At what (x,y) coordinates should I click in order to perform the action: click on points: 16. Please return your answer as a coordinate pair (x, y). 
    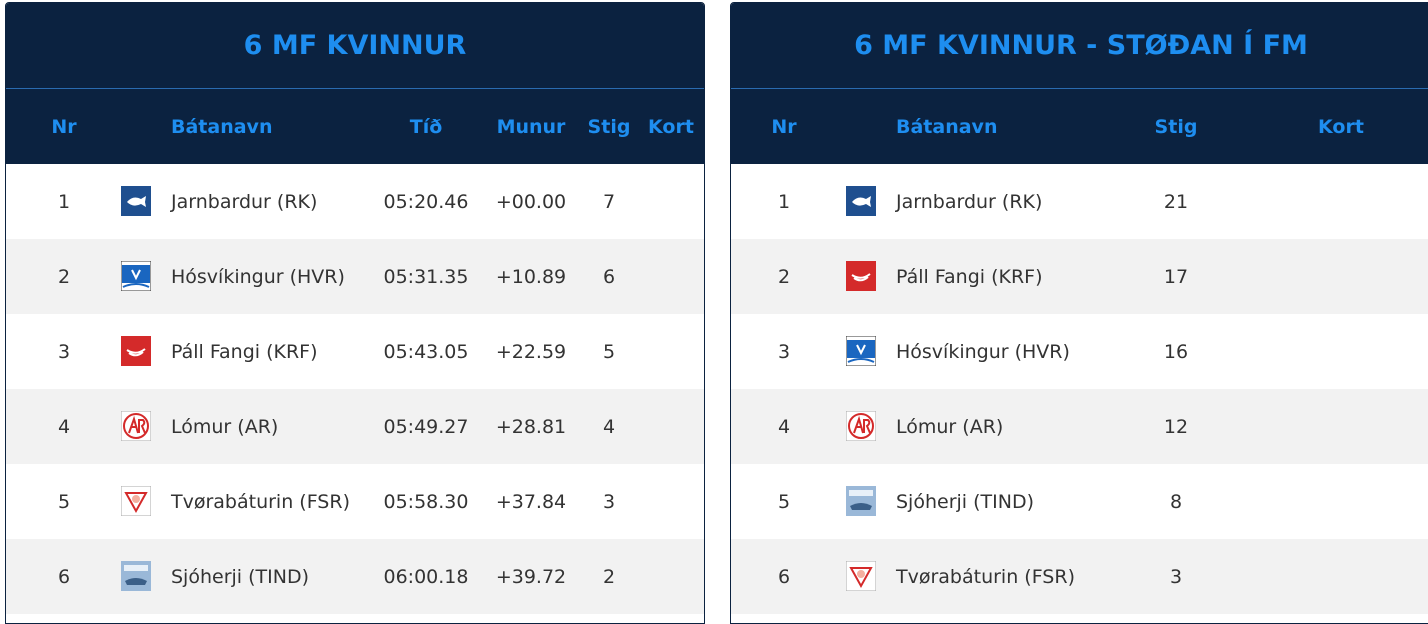
    Looking at the image, I should click on (1176, 351).